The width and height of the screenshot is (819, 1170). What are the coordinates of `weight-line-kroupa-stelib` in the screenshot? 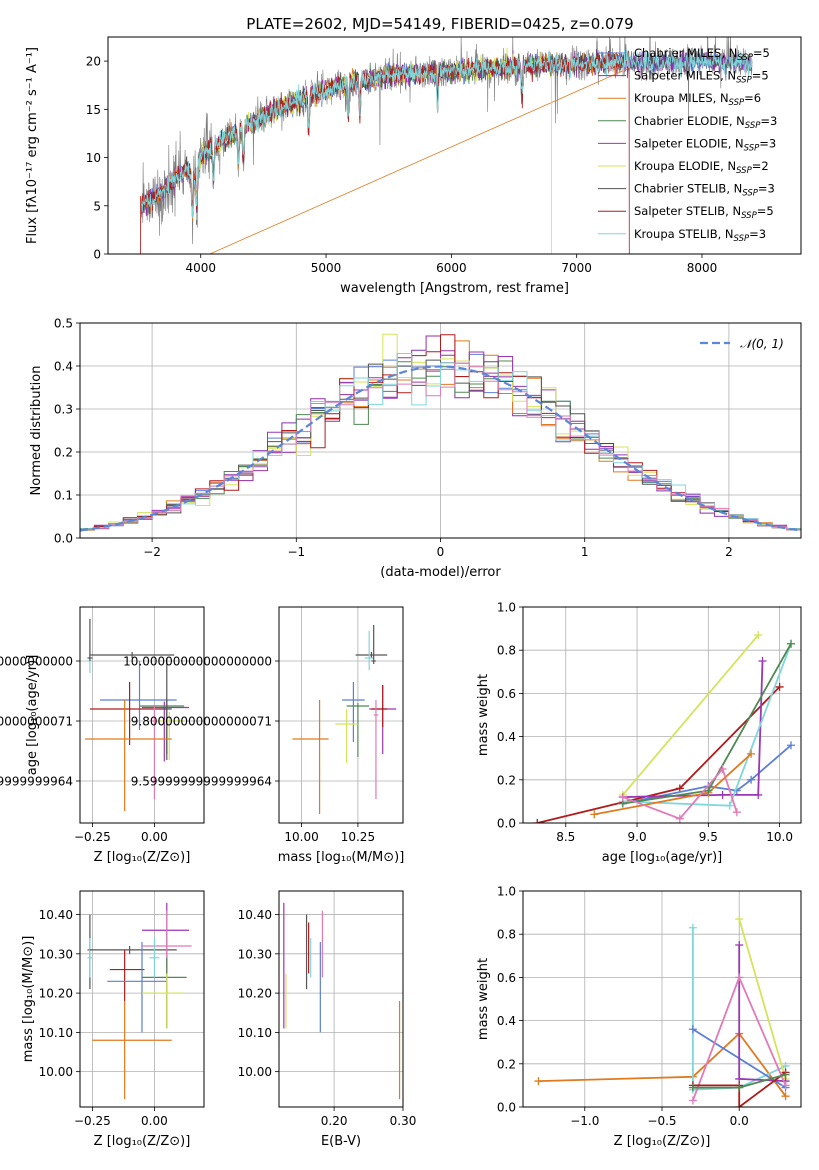 It's located at (739, 1009).